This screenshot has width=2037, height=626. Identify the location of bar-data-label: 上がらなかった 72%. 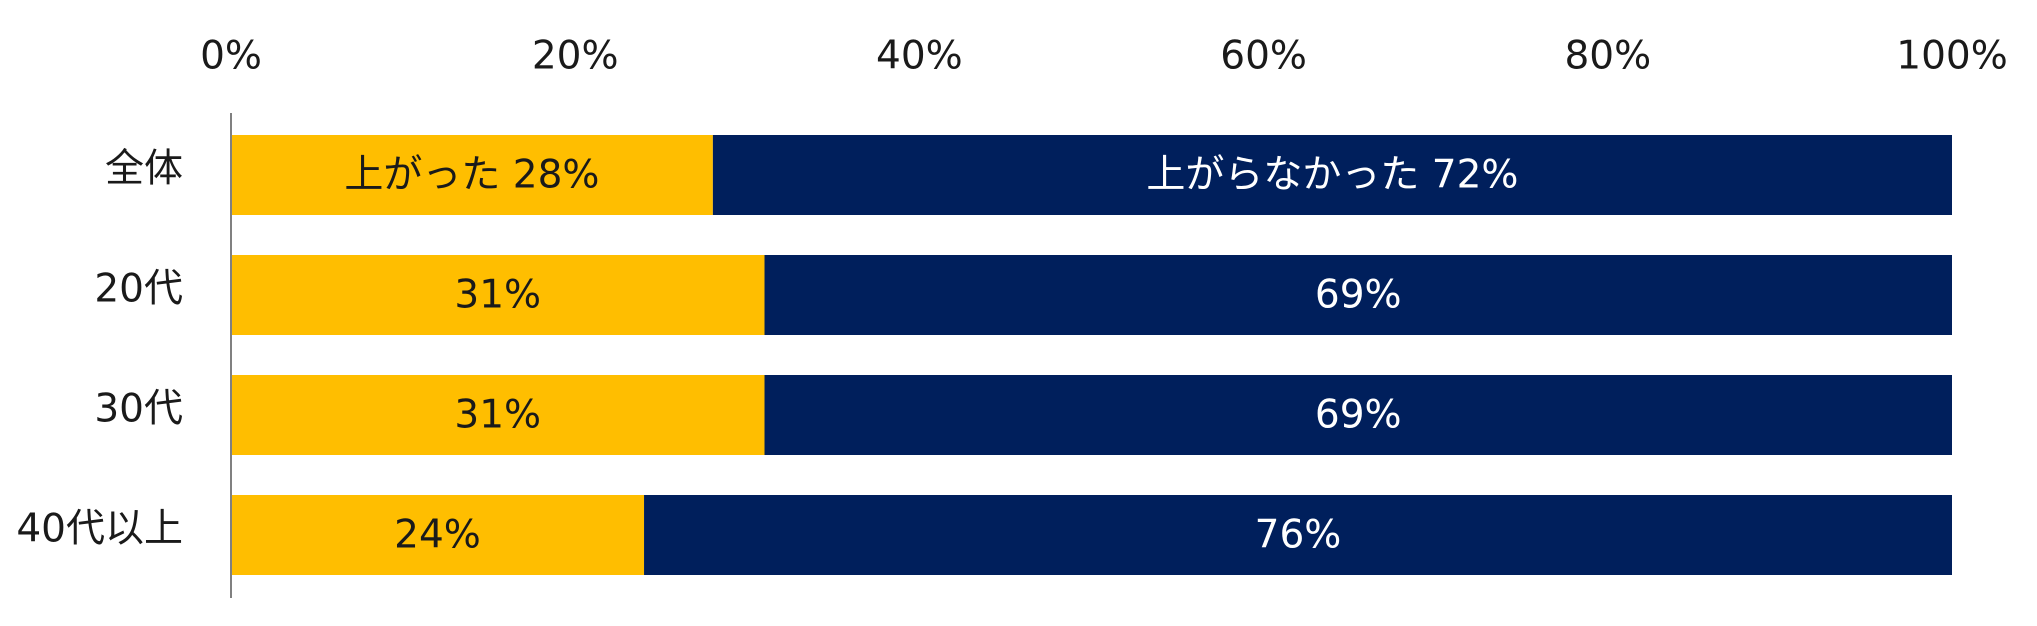
(1332, 175).